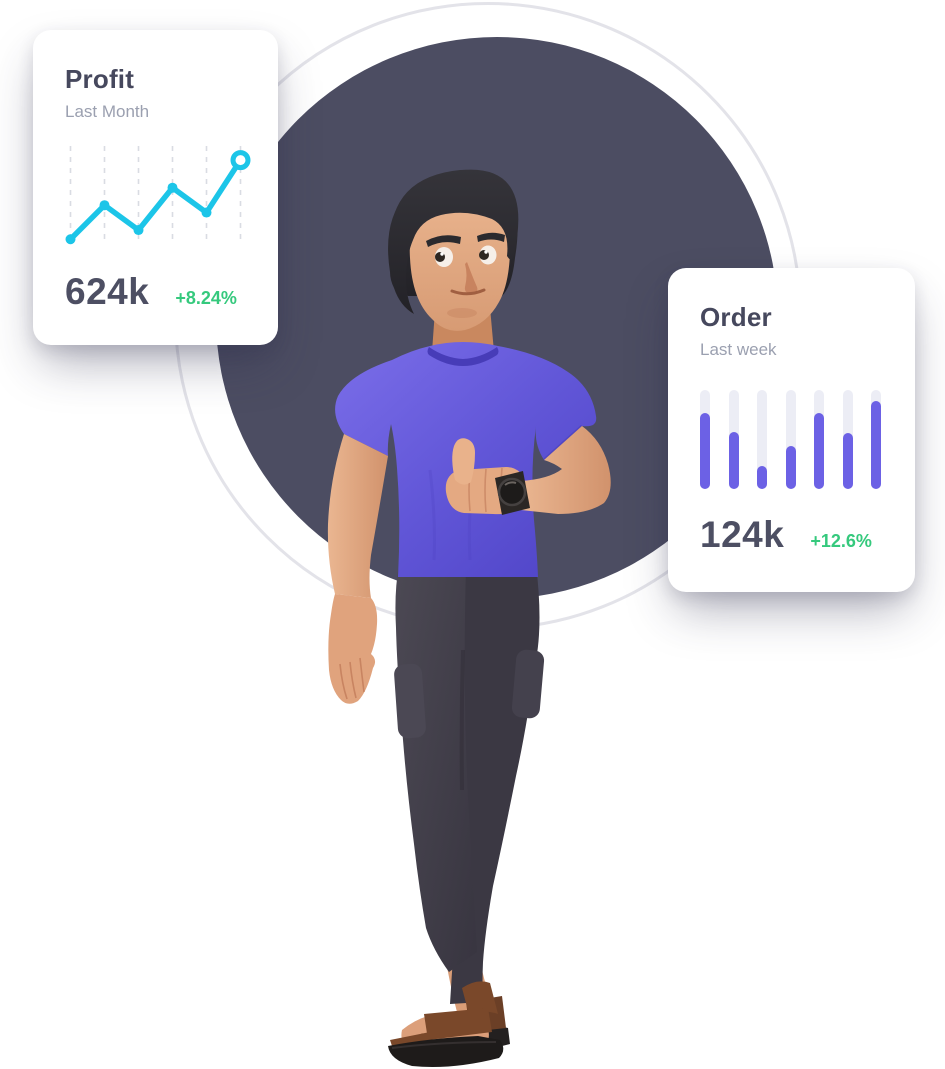 Image resolution: width=945 pixels, height=1069 pixels. I want to click on cargo-pocket-left, so click(410, 701).